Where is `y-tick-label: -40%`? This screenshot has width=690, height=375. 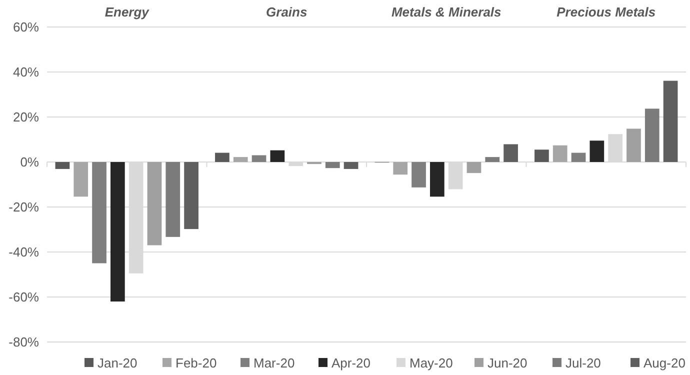
y-tick-label: -40% is located at coordinates (24, 252).